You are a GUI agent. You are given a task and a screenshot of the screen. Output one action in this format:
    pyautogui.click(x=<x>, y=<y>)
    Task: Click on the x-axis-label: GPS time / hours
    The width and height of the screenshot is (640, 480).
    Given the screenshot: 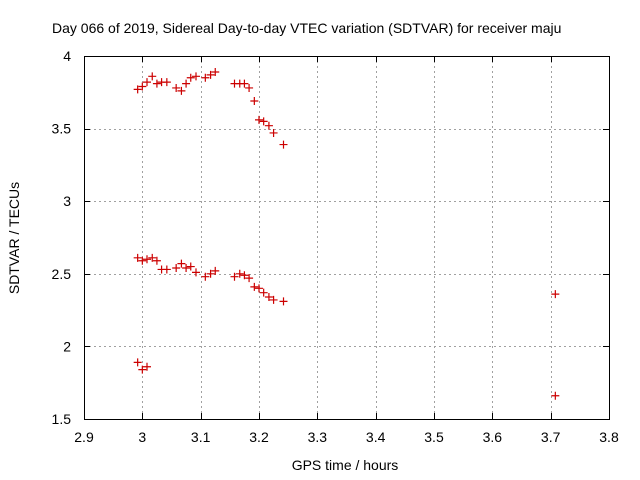 What is the action you would take?
    pyautogui.click(x=345, y=465)
    